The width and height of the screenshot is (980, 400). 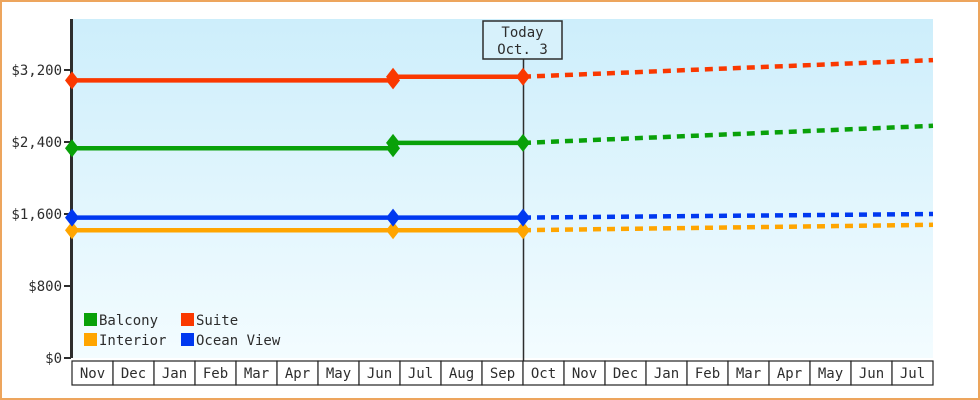 I want to click on y-tick-label: $3,200, so click(x=36, y=71).